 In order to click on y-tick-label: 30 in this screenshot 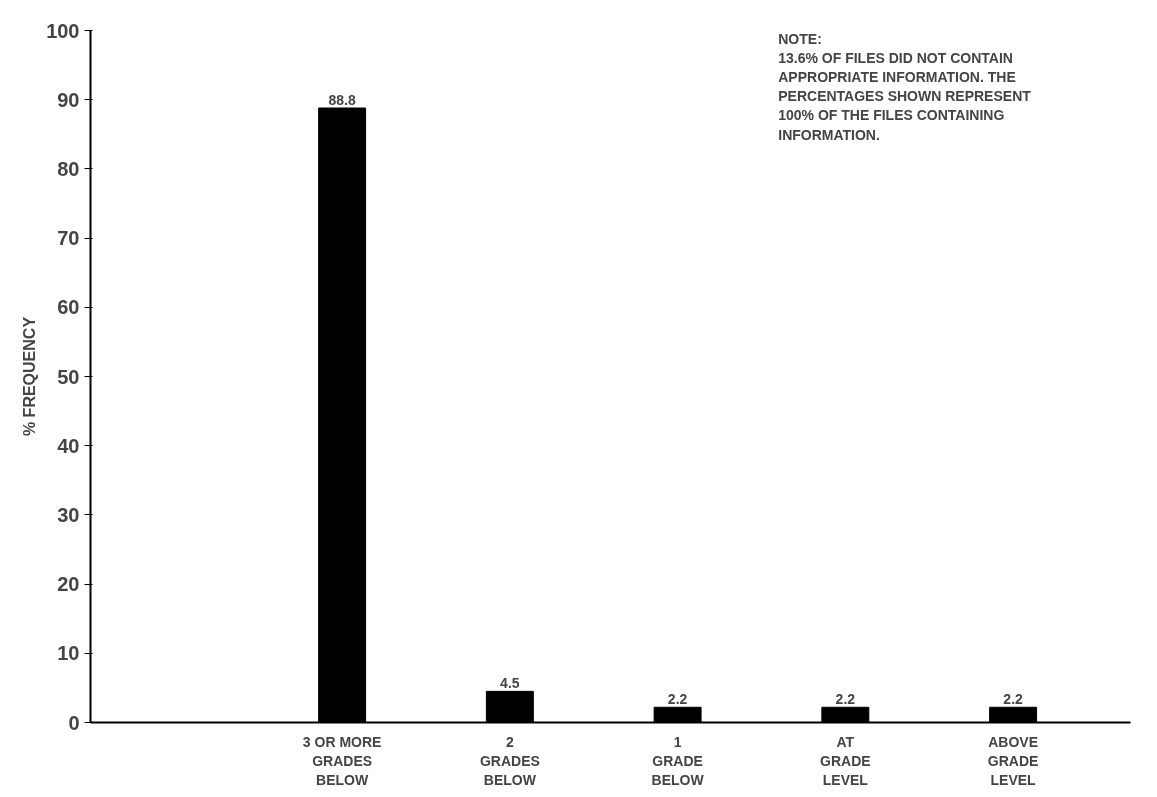, I will do `click(68, 514)`.